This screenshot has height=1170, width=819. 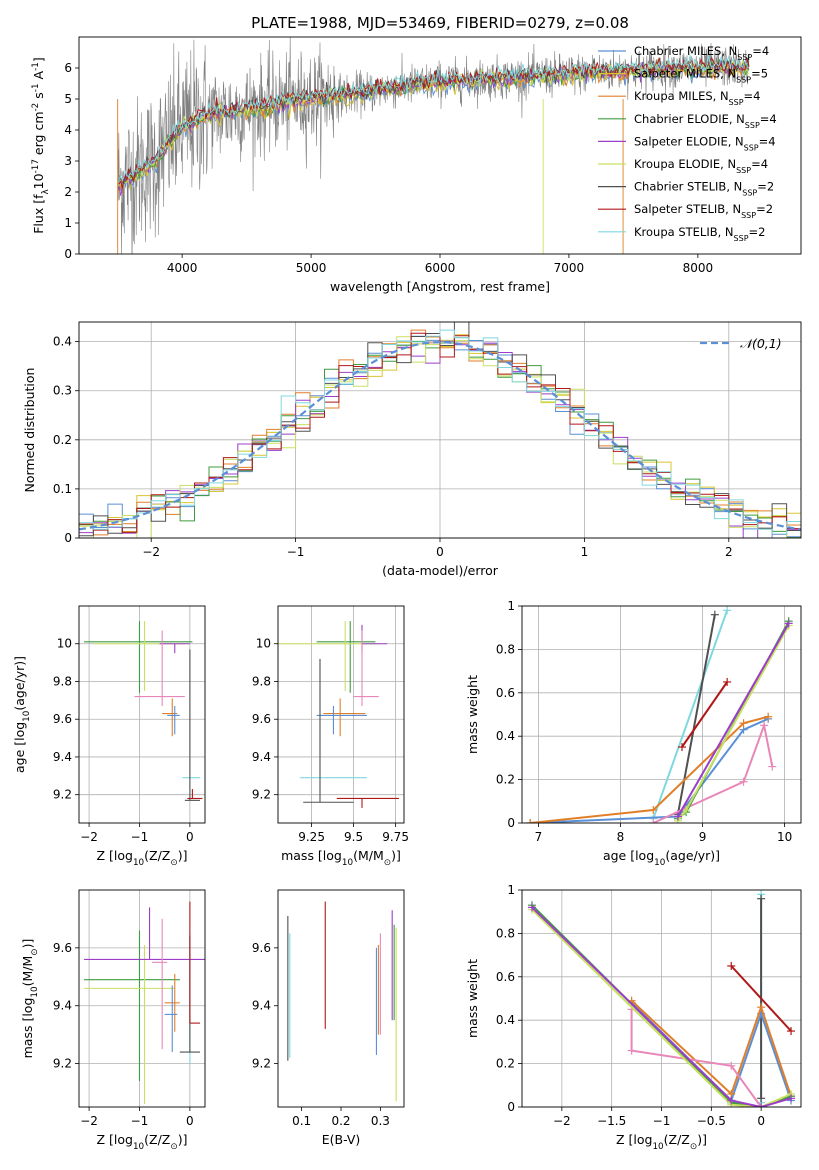 What do you see at coordinates (701, 166) in the screenshot?
I see `legend-label: Kroupa ELODIE, NSSP=4` at bounding box center [701, 166].